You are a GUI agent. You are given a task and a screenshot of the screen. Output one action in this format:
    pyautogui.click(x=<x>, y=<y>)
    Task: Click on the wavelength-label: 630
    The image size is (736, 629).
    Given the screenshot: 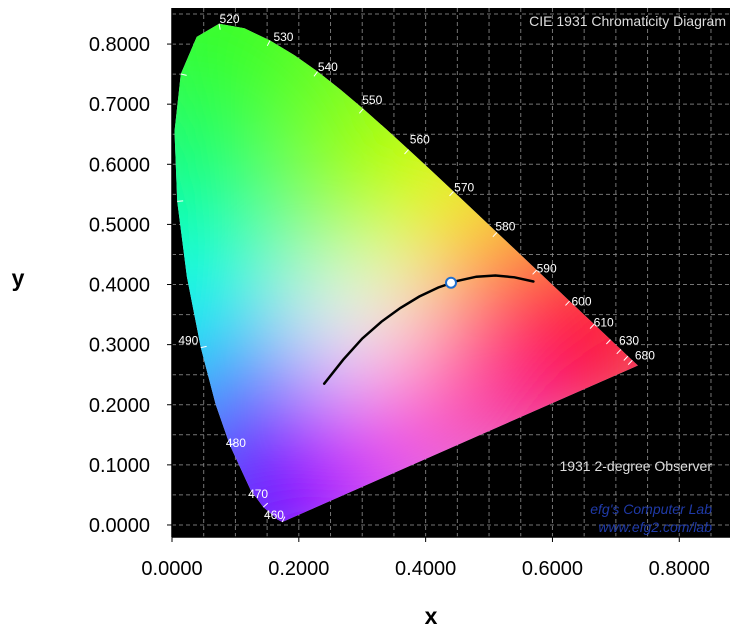 What is the action you would take?
    pyautogui.click(x=629, y=341)
    